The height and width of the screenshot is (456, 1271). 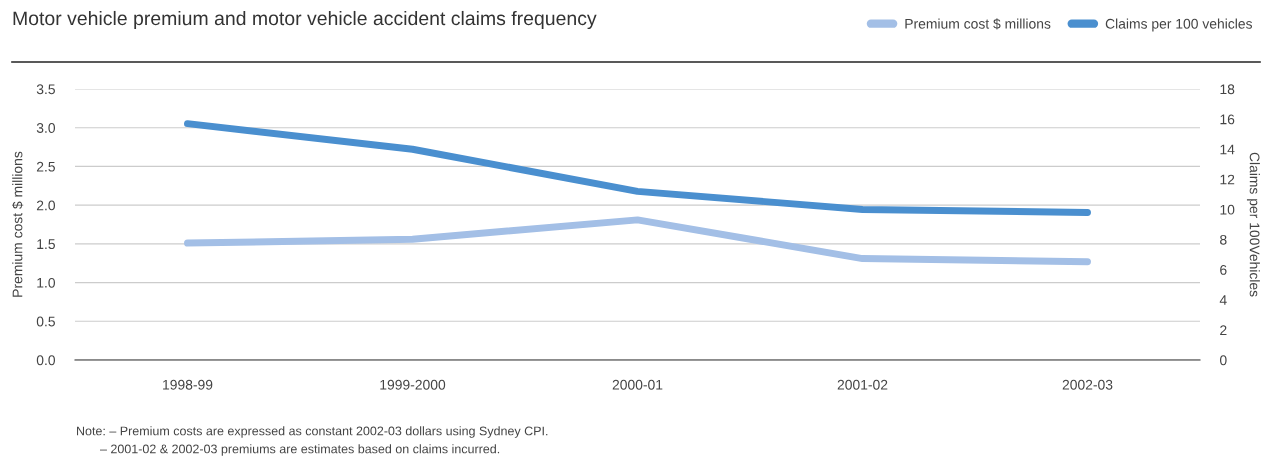 What do you see at coordinates (1179, 25) in the screenshot?
I see `legend-label: Claims per 100 vehicles` at bounding box center [1179, 25].